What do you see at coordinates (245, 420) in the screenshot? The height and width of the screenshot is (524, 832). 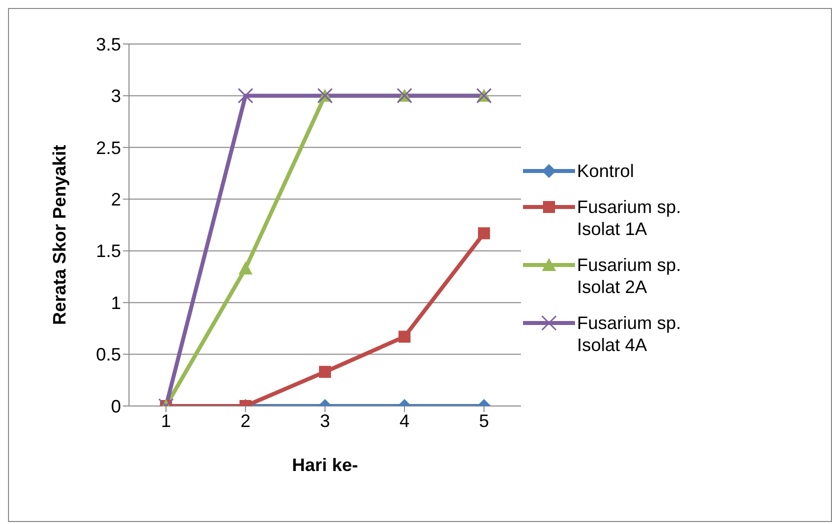 I see `x-tick-label: 2` at bounding box center [245, 420].